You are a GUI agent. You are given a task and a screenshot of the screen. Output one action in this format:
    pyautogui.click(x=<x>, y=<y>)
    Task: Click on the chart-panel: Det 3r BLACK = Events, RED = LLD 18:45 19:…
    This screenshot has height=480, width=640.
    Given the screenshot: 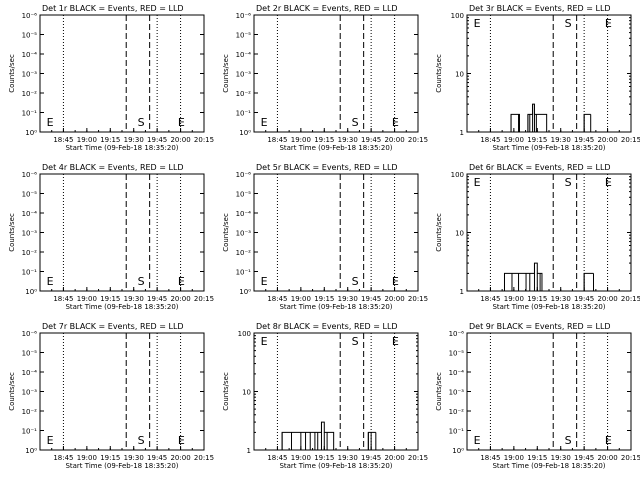 What is the action you would take?
    pyautogui.click(x=537, y=78)
    